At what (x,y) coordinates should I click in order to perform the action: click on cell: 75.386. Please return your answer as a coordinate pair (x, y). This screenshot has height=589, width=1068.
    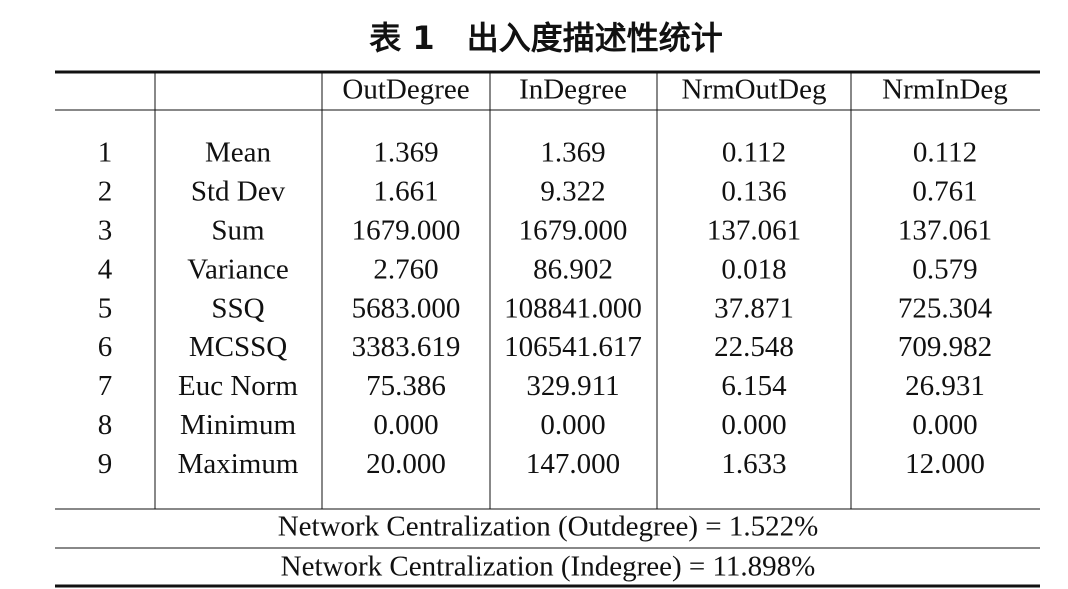
    Looking at the image, I should click on (406, 386).